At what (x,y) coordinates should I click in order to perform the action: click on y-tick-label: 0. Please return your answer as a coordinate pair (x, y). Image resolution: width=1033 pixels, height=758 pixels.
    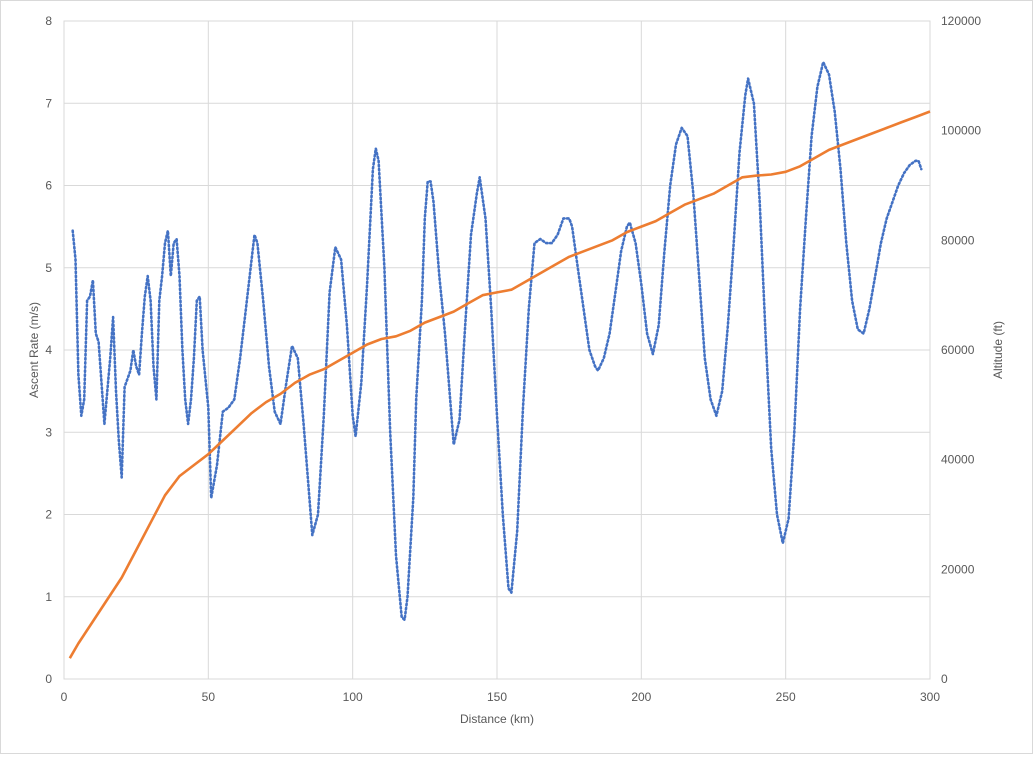
    Looking at the image, I should click on (48, 679).